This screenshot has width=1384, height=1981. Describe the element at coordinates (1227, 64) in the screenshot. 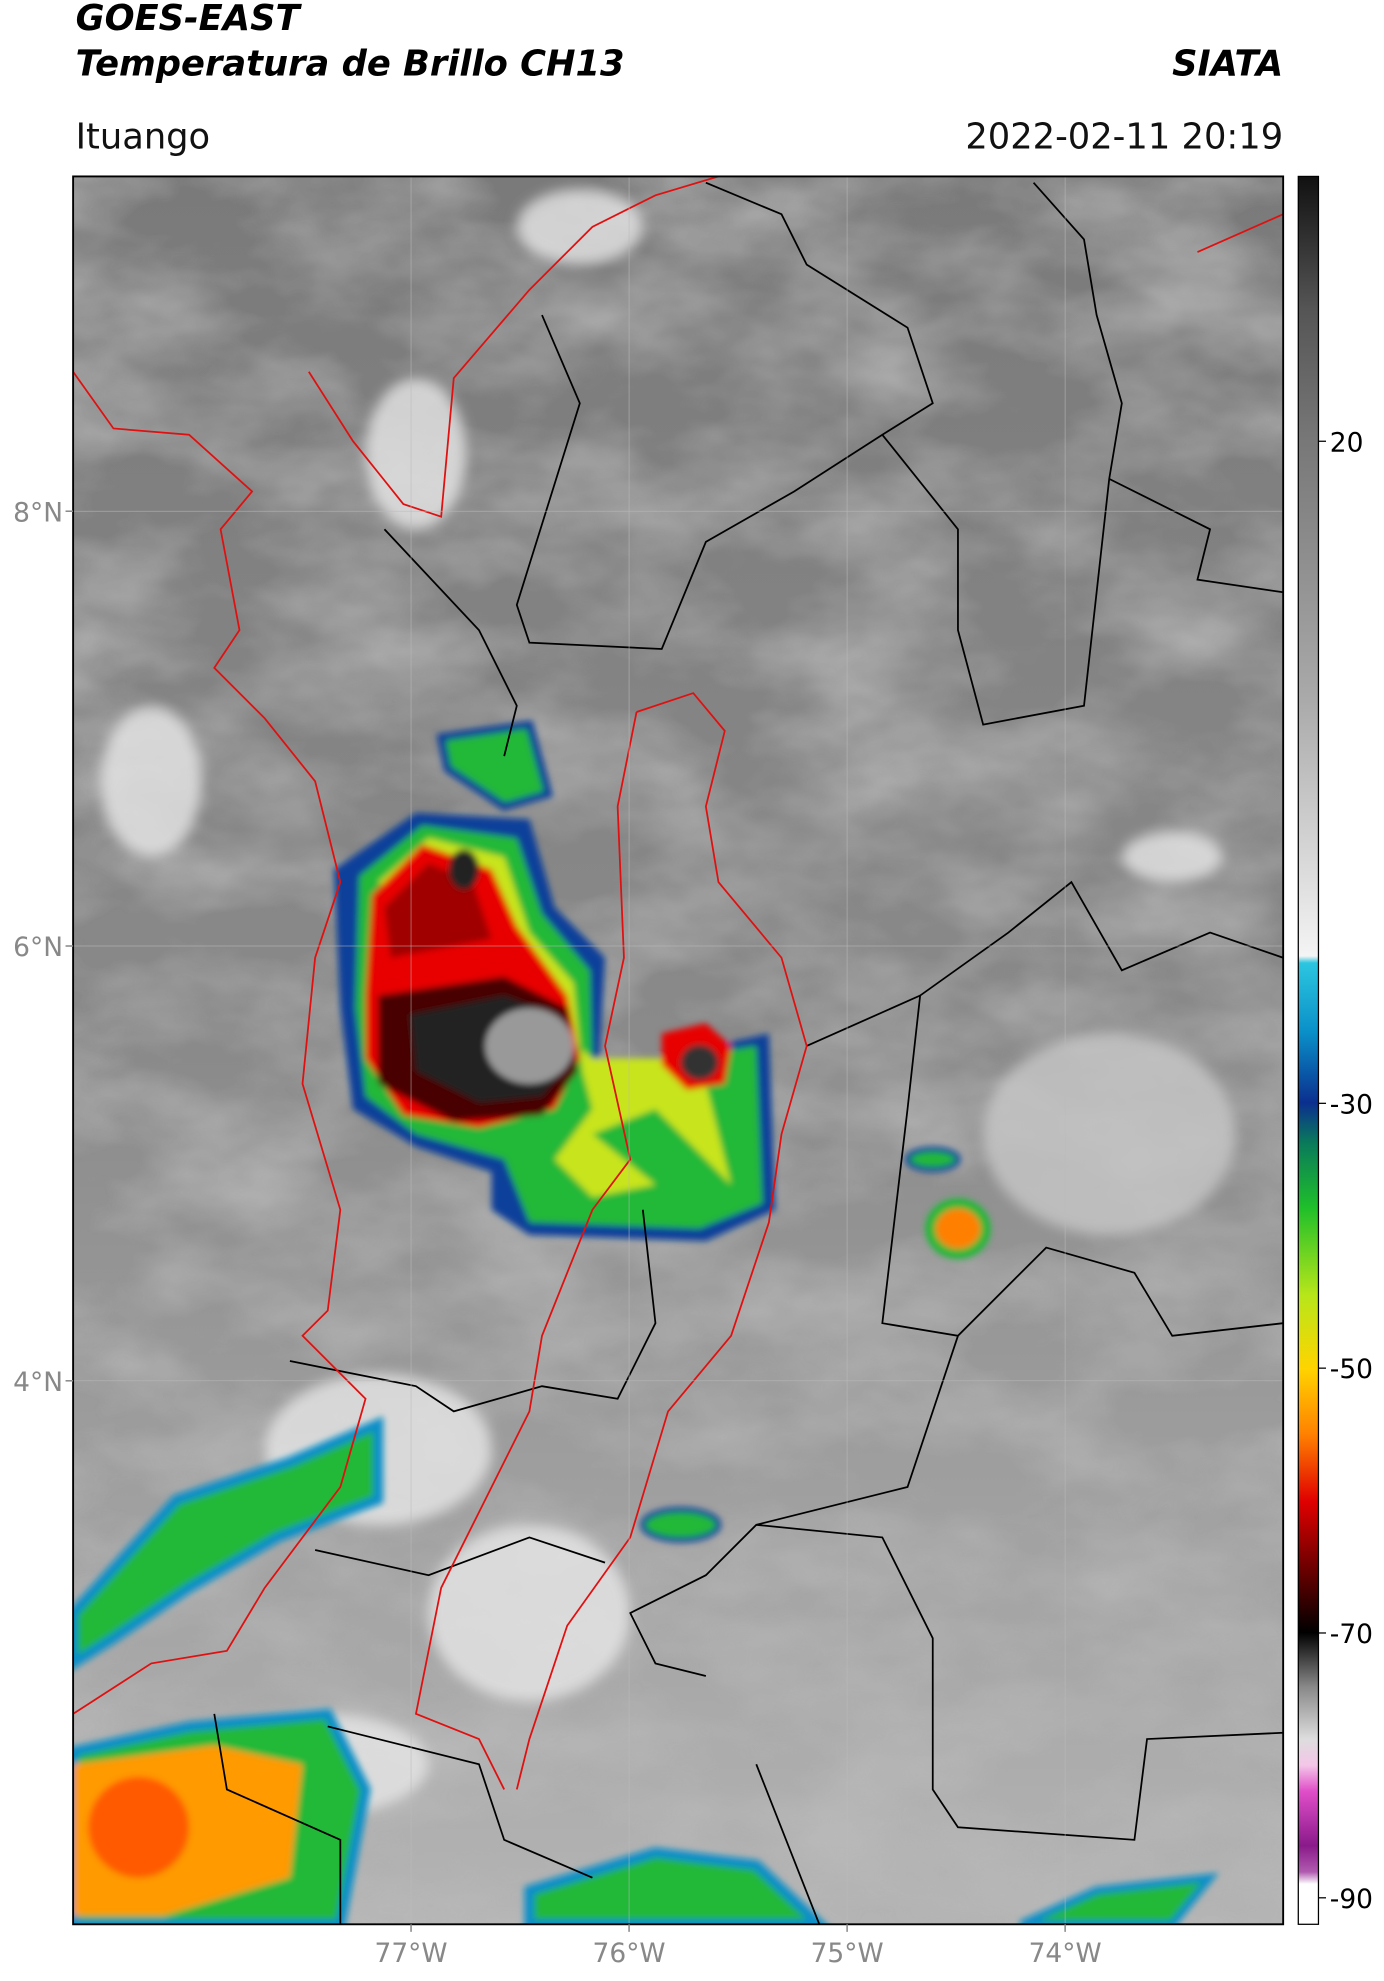

I see `agency: SIATA` at that location.